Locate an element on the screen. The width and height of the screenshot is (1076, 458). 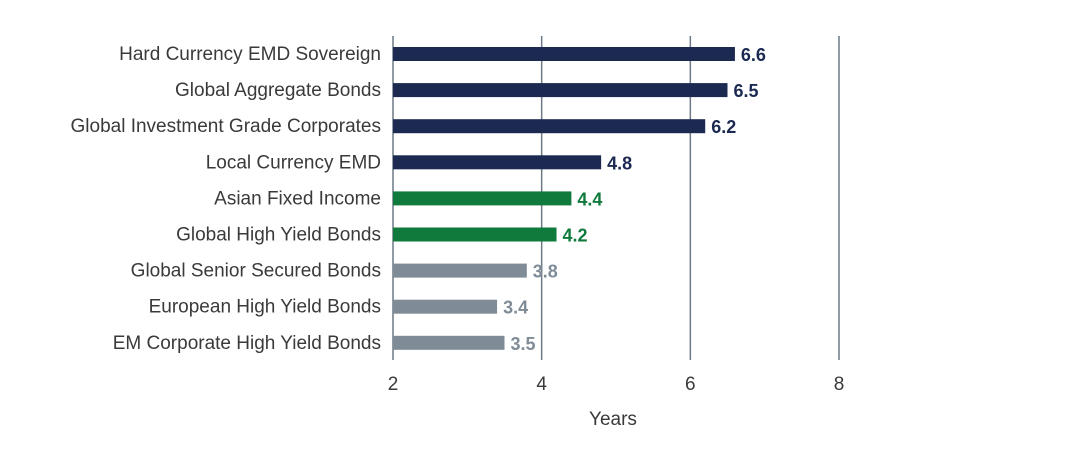
category-label: EM Corporate High Yield Bonds is located at coordinates (247, 343).